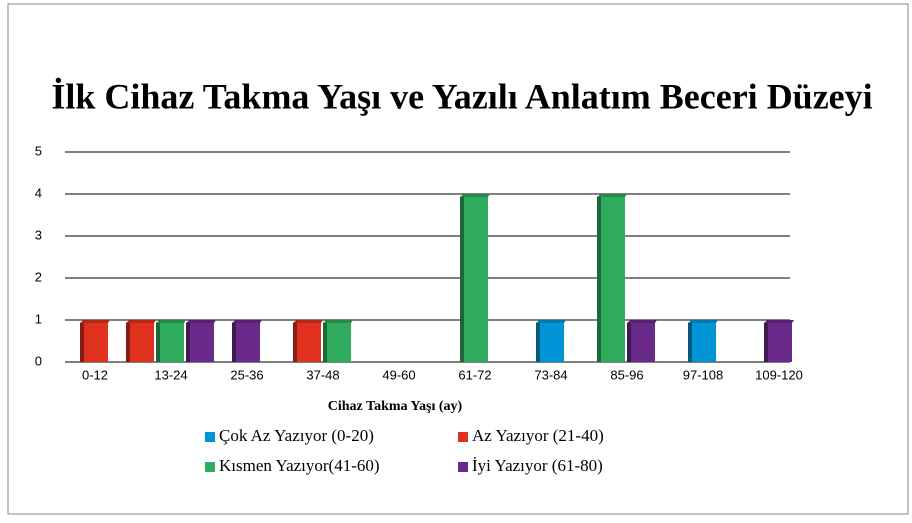  I want to click on y-tick-label: 0, so click(38, 360).